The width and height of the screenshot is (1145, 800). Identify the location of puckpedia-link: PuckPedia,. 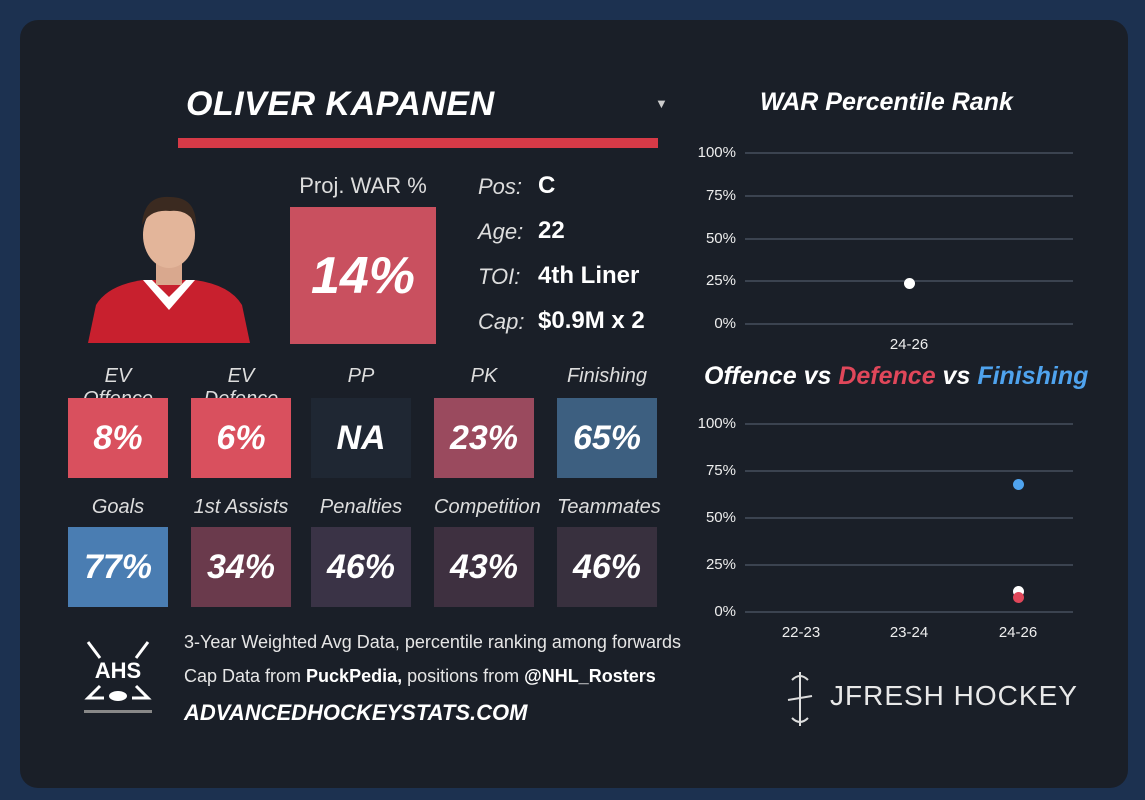
(354, 676).